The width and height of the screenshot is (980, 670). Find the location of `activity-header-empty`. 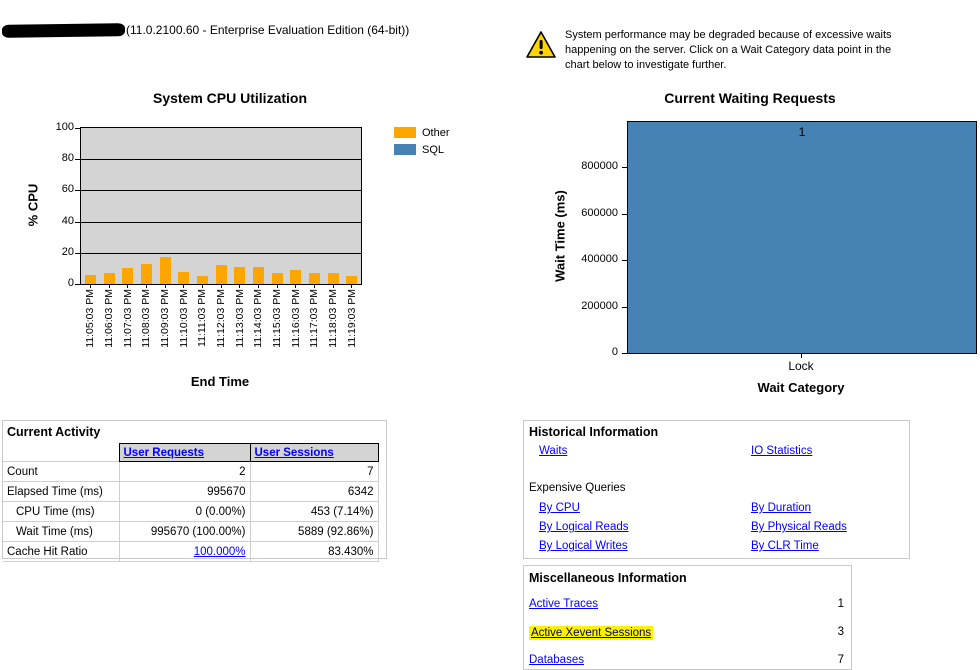

activity-header-empty is located at coordinates (61, 452).